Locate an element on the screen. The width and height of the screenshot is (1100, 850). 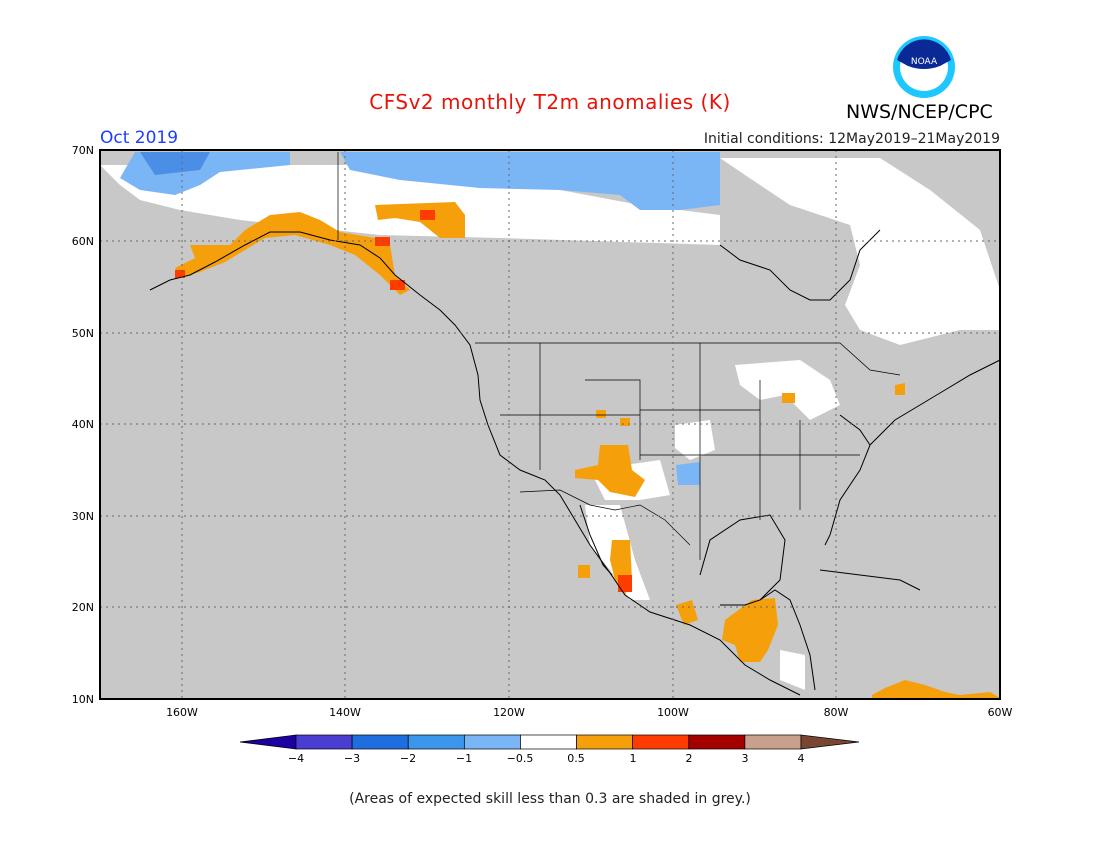
baja-warm is located at coordinates (584, 571).